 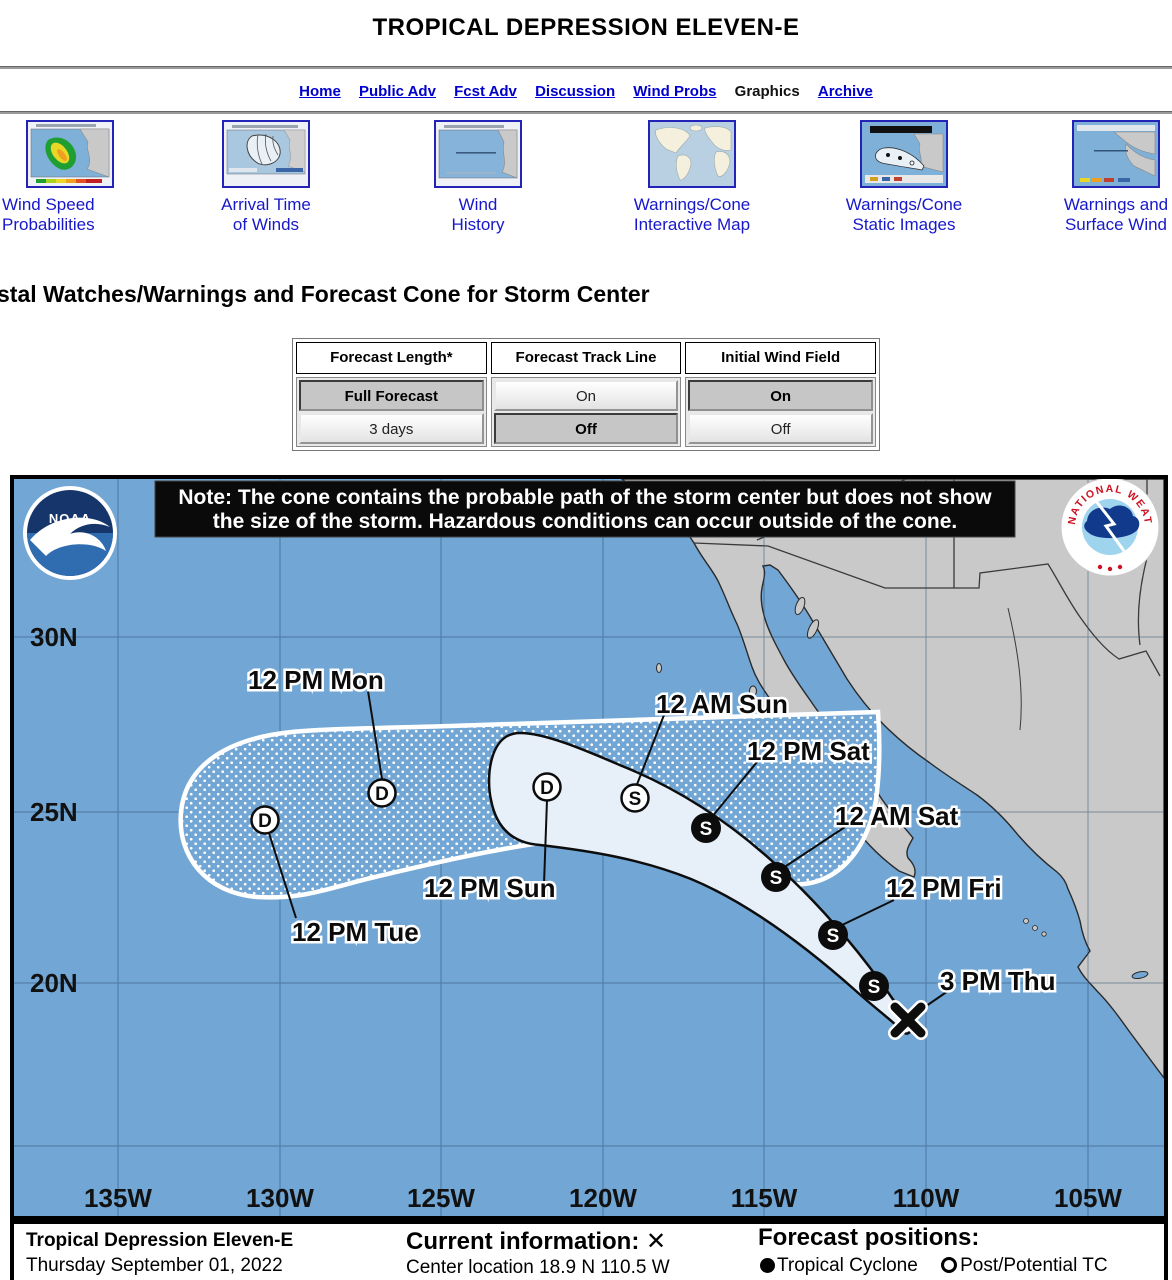 What do you see at coordinates (998, 981) in the screenshot?
I see `point-label: 3 PM Thu` at bounding box center [998, 981].